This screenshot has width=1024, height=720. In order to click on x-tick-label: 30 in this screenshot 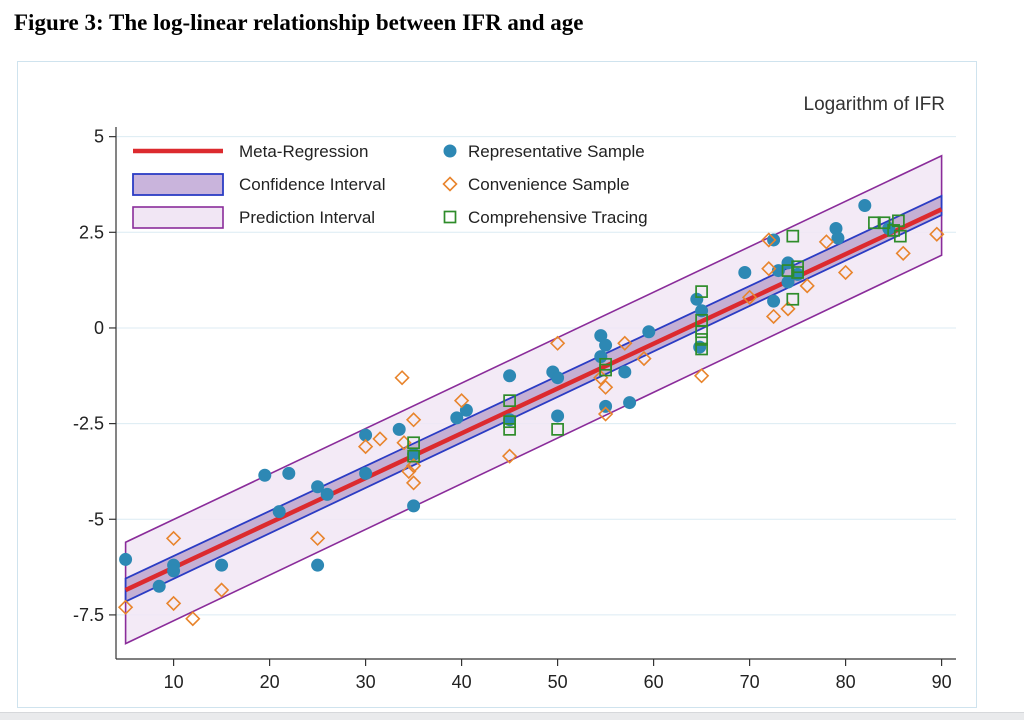, I will do `click(366, 682)`.